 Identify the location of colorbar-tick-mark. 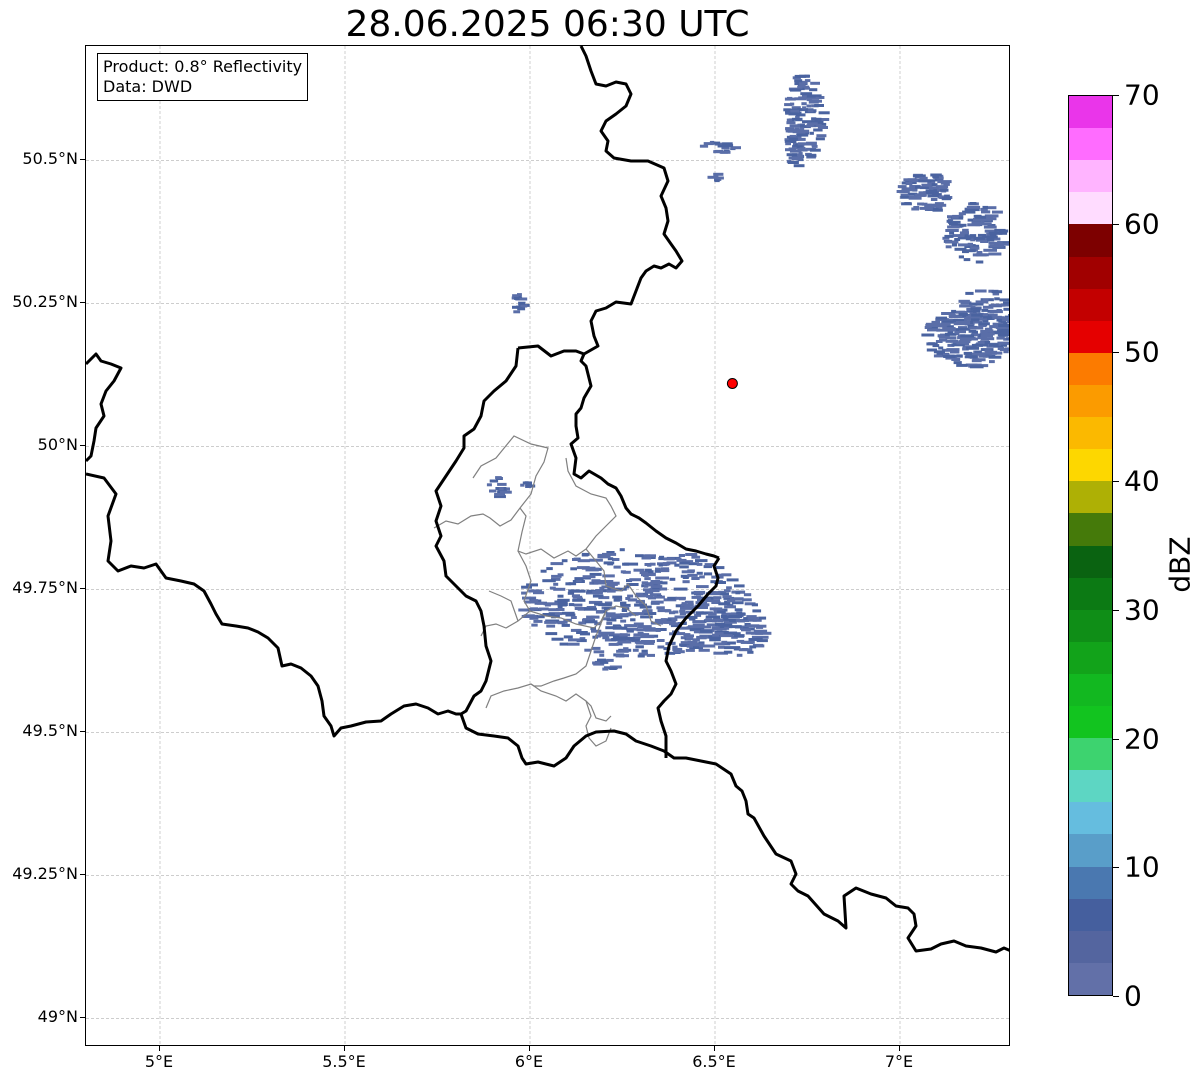
(1116, 610).